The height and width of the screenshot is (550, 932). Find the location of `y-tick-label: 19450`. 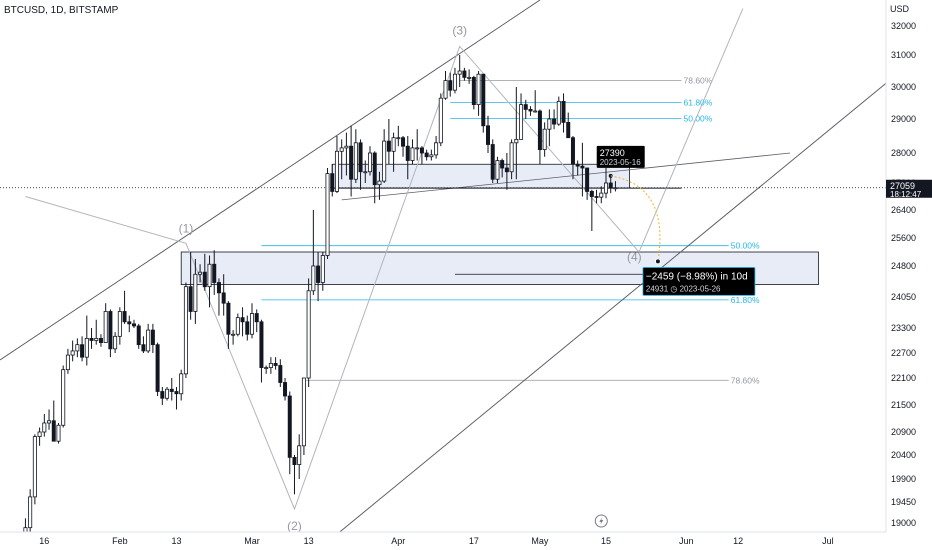

y-tick-label: 19450 is located at coordinates (903, 502).